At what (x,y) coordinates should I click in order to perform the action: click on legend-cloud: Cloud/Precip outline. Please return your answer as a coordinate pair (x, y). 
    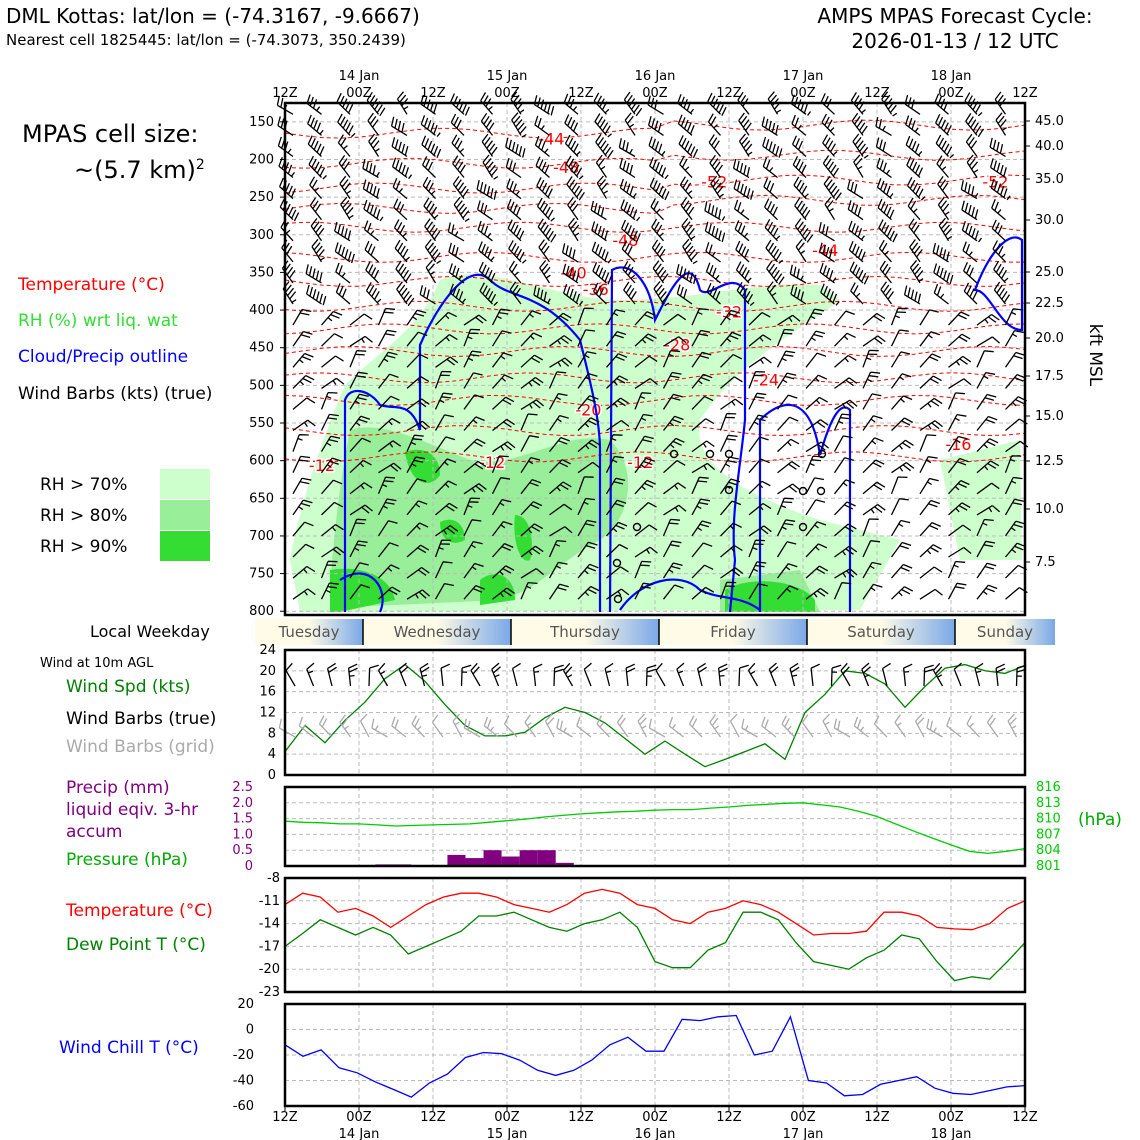
    Looking at the image, I should click on (103, 357).